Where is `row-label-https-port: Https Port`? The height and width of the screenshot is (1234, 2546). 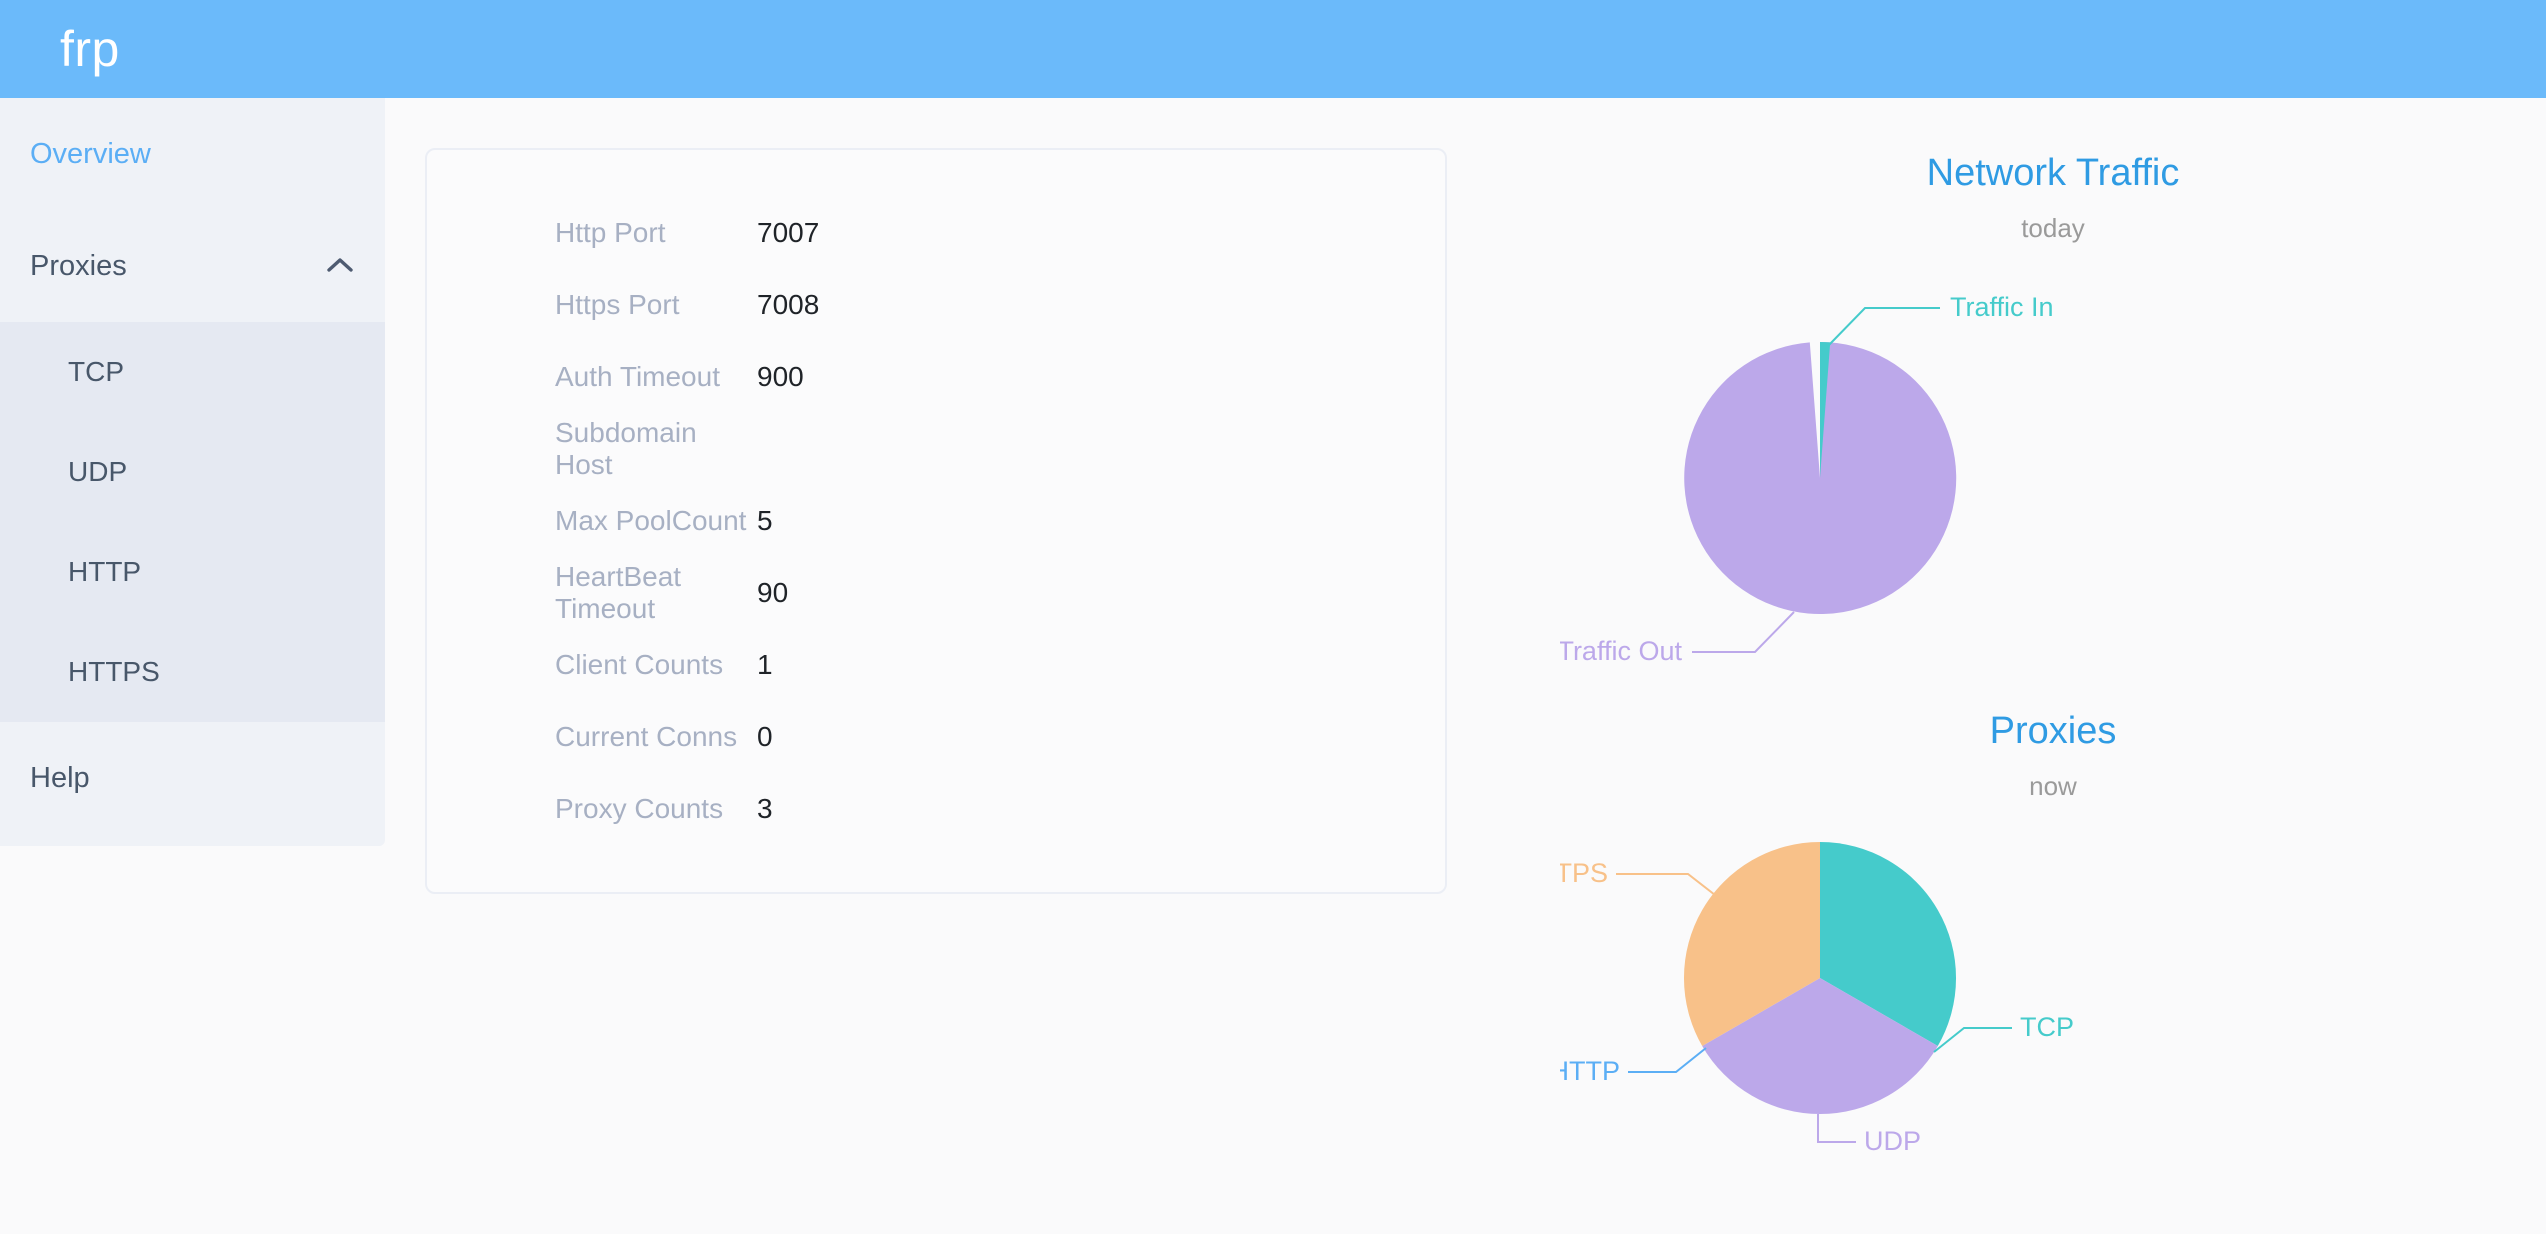
row-label-https-port: Https Port is located at coordinates (617, 304).